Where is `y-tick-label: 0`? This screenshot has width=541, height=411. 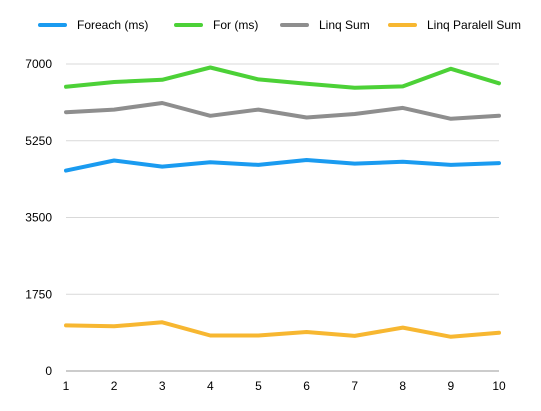
y-tick-label: 0 is located at coordinates (48, 371).